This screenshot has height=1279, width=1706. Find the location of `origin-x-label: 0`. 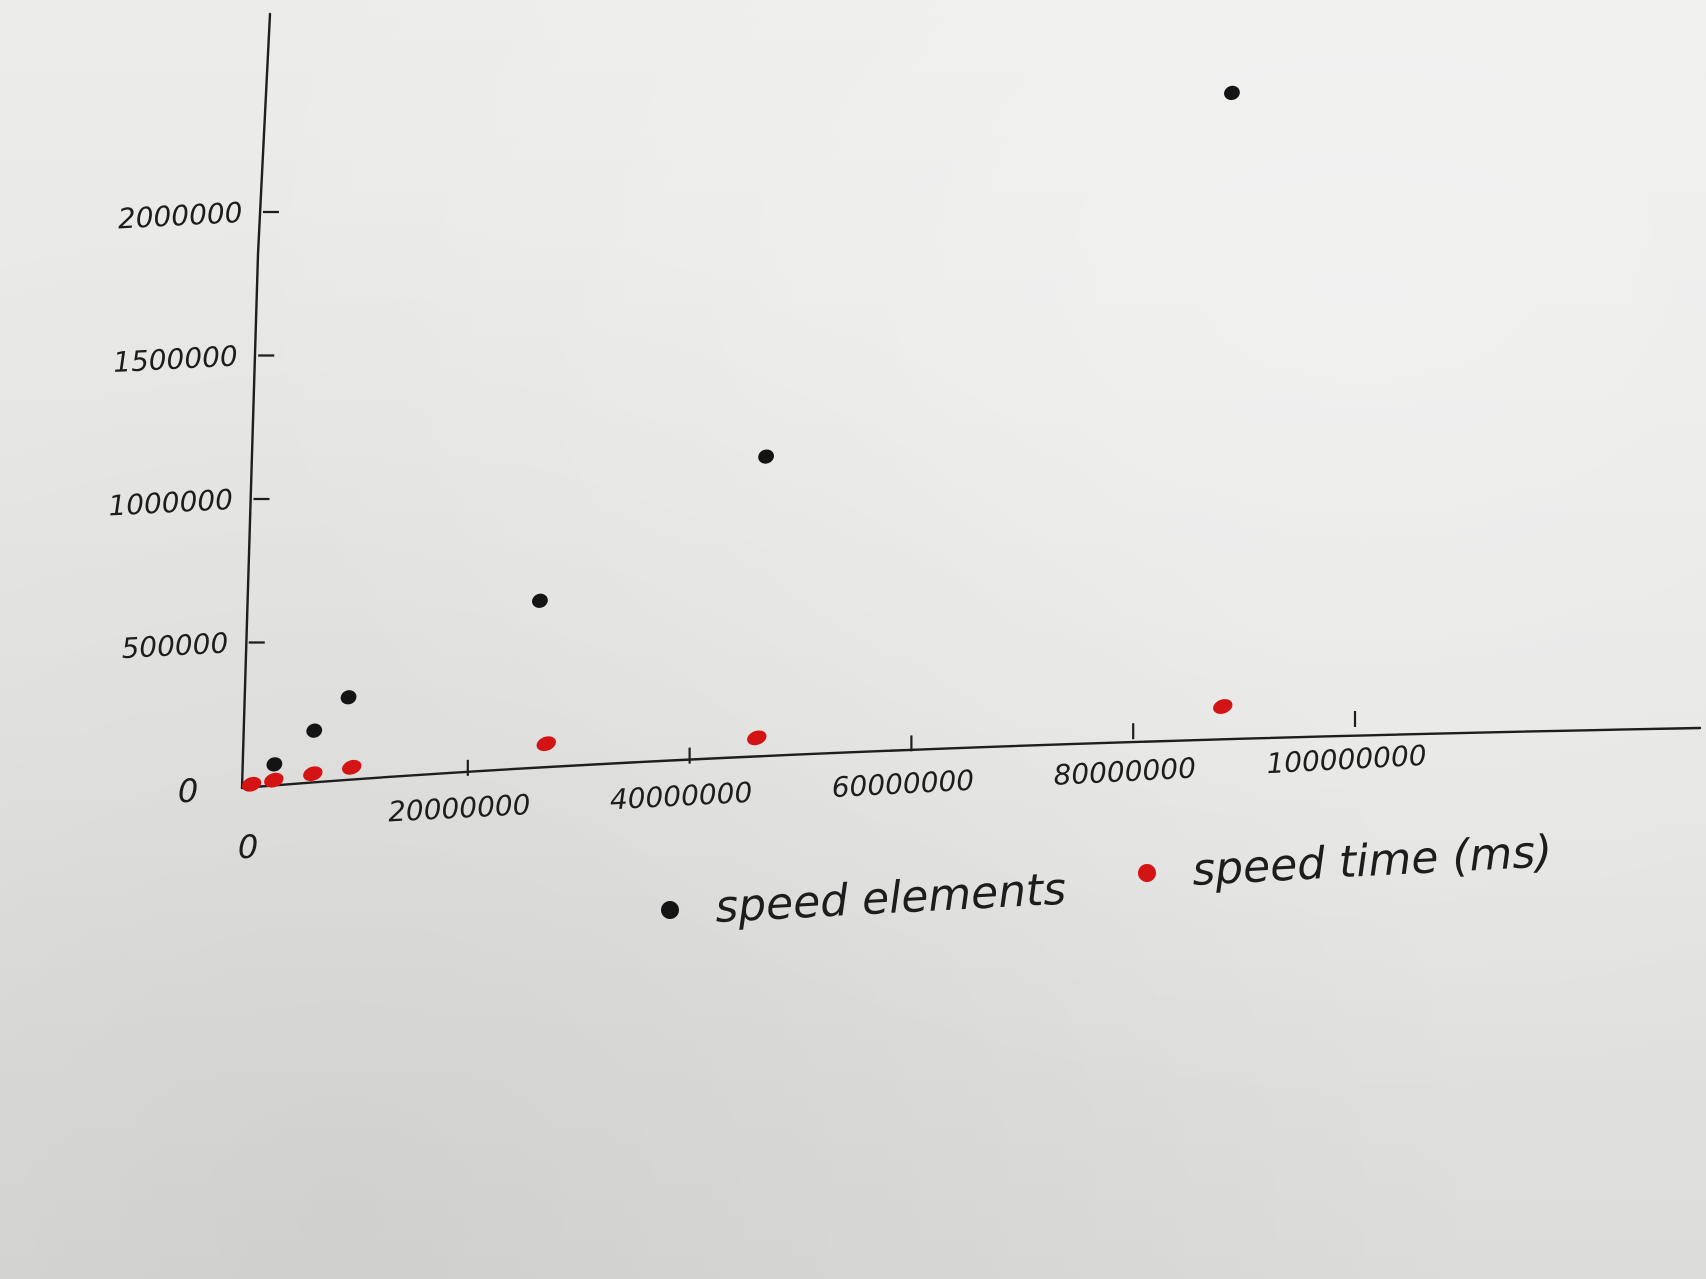

origin-x-label: 0 is located at coordinates (248, 847).